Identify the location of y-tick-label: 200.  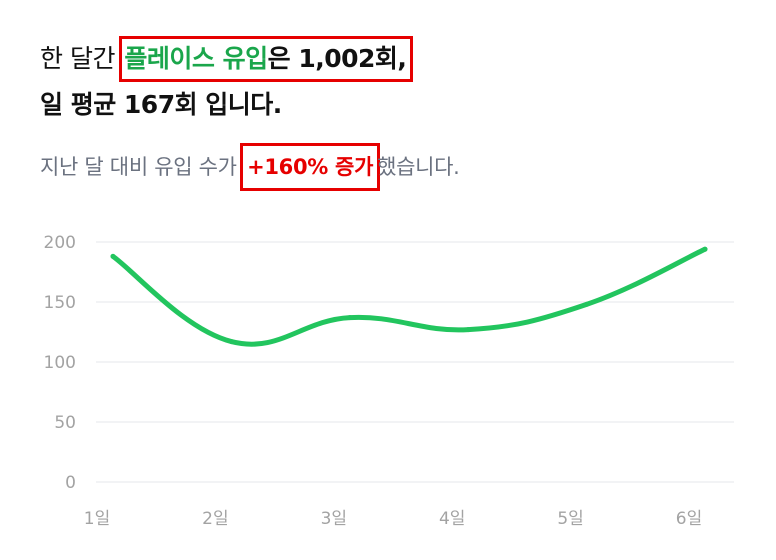
(60, 243).